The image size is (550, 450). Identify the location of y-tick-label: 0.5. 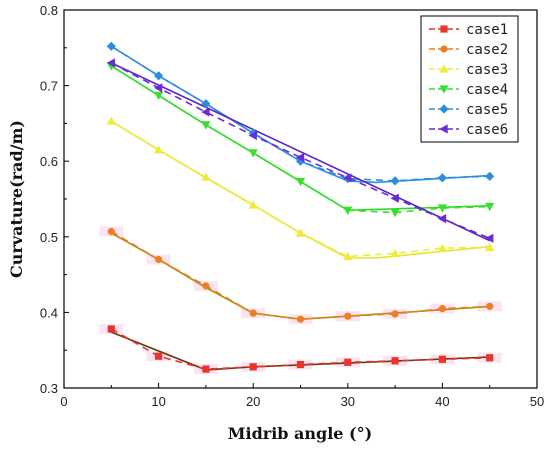
(49, 237).